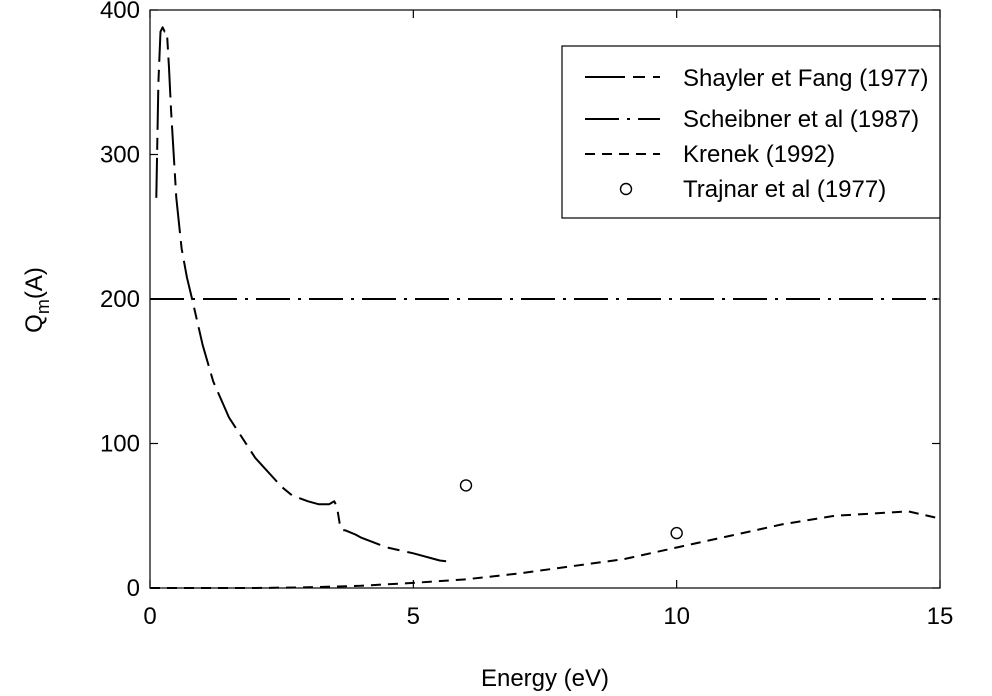 This screenshot has width=992, height=696. Describe the element at coordinates (805, 78) in the screenshot. I see `legend-label-shayler: Shayler et Fang (1977)` at that location.